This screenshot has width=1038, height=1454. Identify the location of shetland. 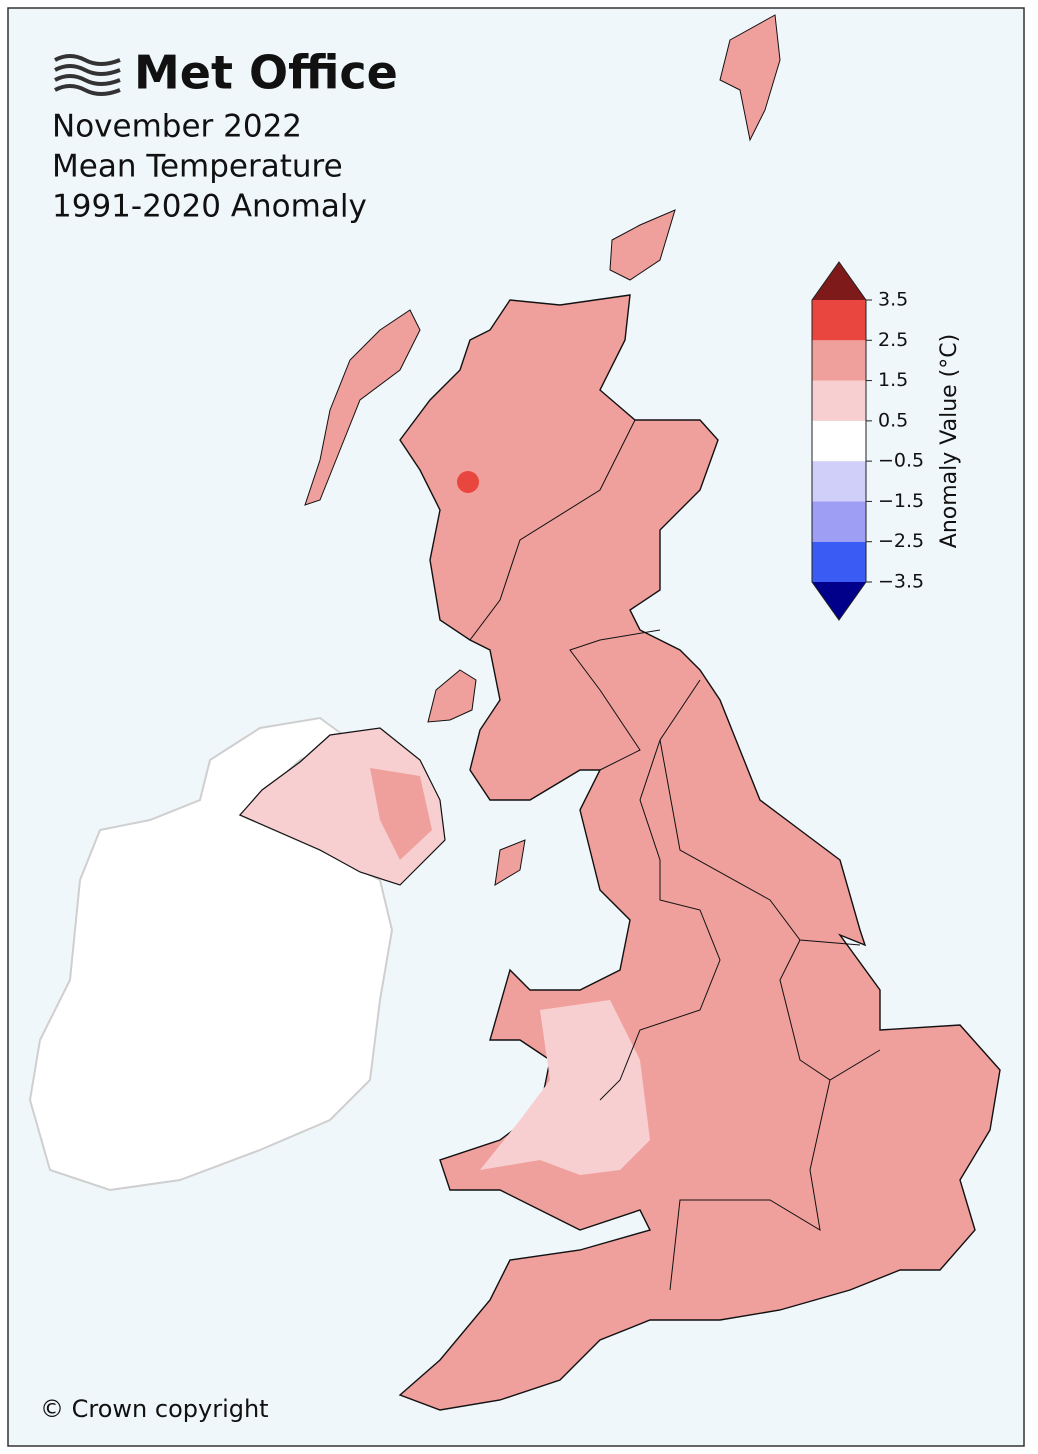
(750, 78).